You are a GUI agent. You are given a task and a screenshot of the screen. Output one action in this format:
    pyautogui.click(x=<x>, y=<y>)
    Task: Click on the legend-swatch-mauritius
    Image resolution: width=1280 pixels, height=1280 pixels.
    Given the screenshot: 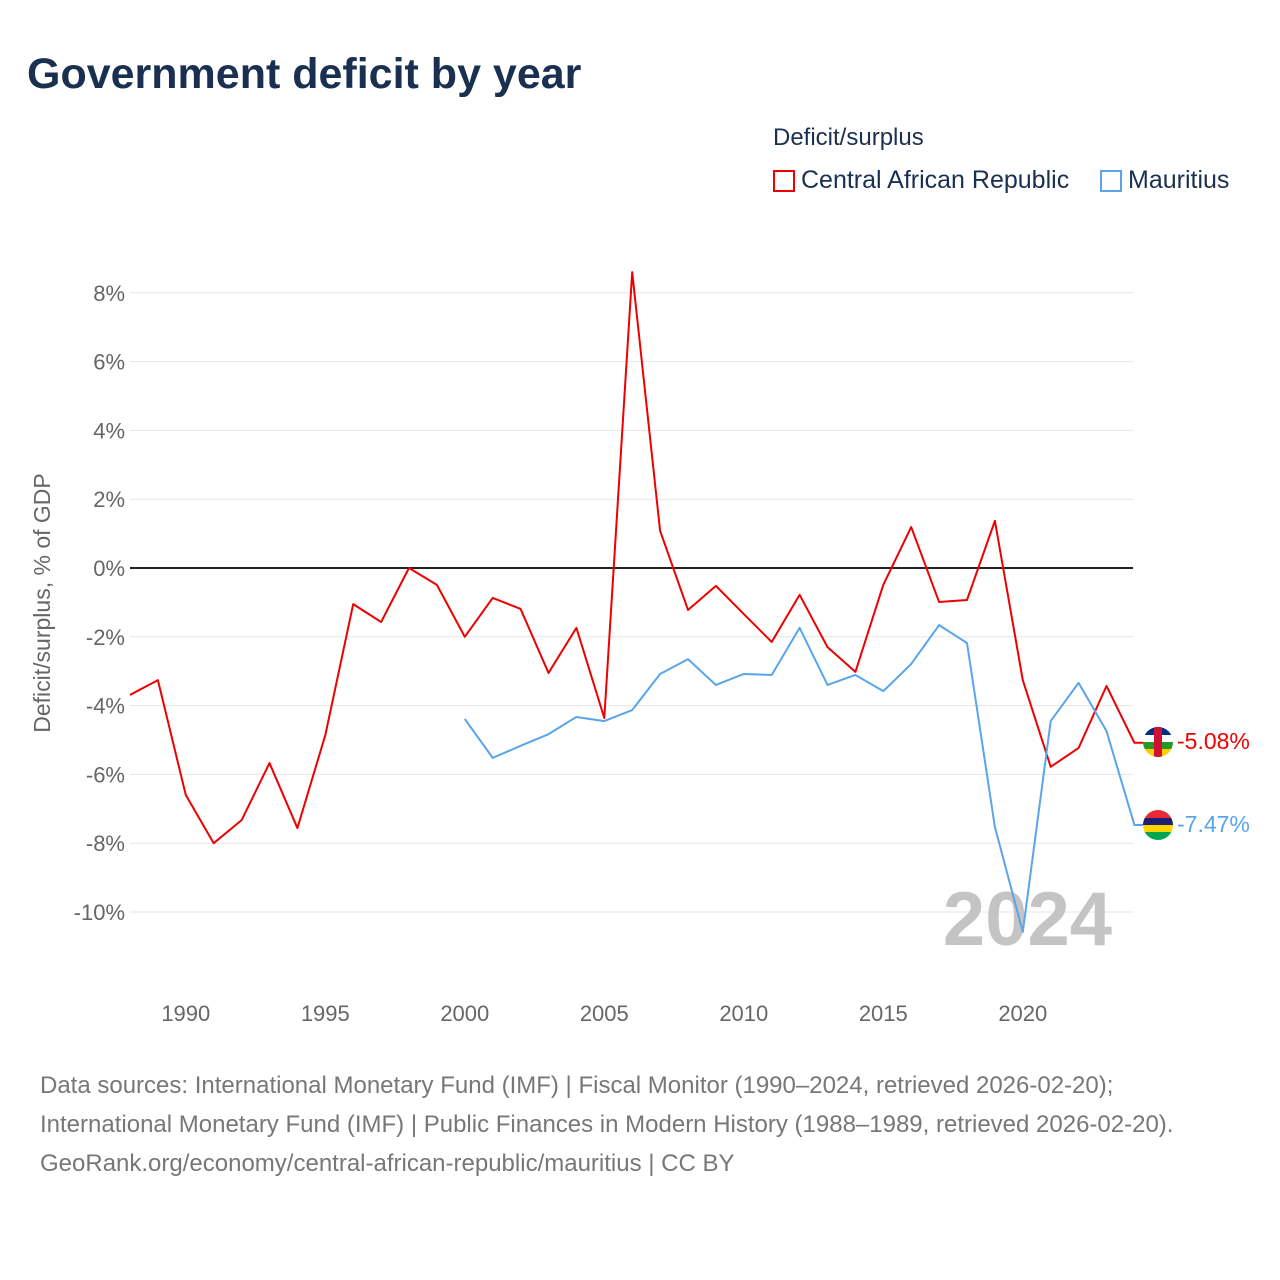 What is the action you would take?
    pyautogui.click(x=1111, y=180)
    